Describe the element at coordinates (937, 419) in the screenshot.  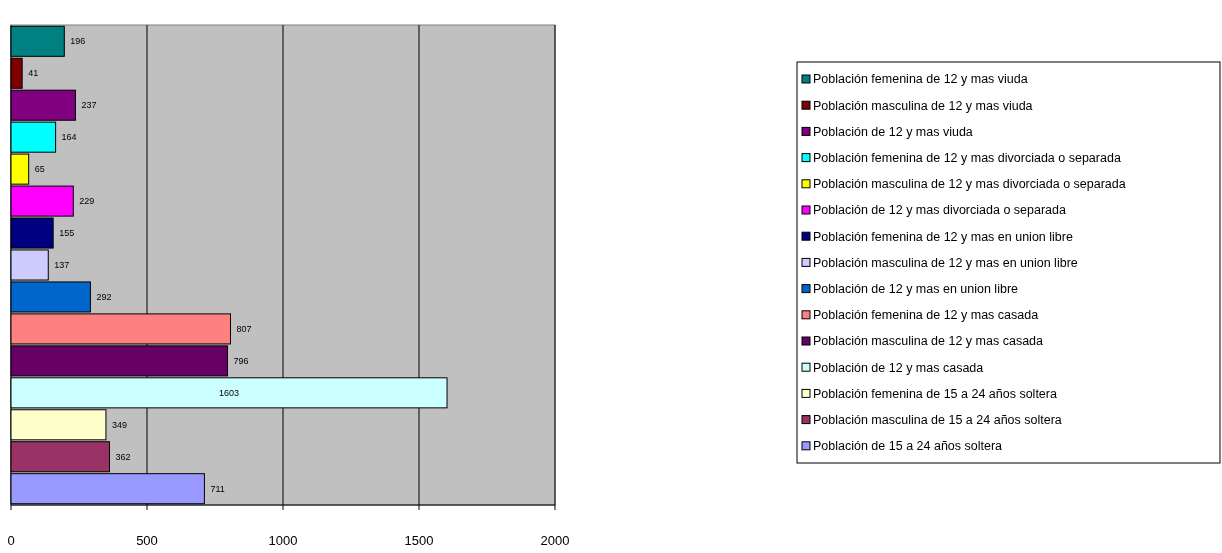
I see `legend-label: Población masculina de 15 a 24 años soltera` at that location.